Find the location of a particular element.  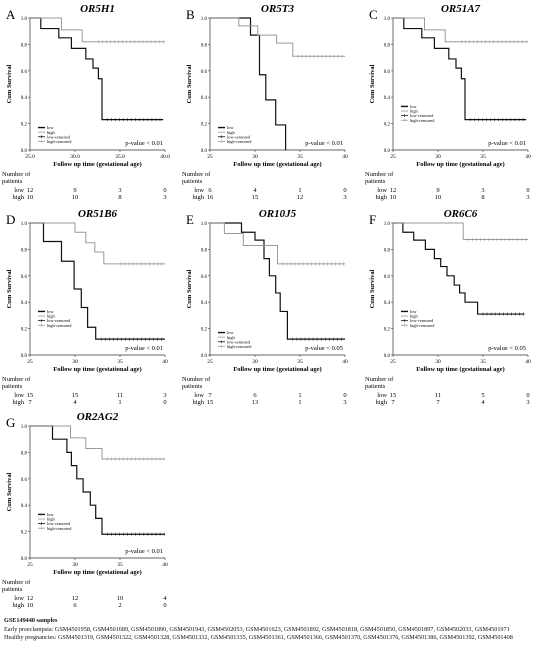

sample-footer: GSE149440 samples Early preeclampsia is located at coordinates (277, 630).